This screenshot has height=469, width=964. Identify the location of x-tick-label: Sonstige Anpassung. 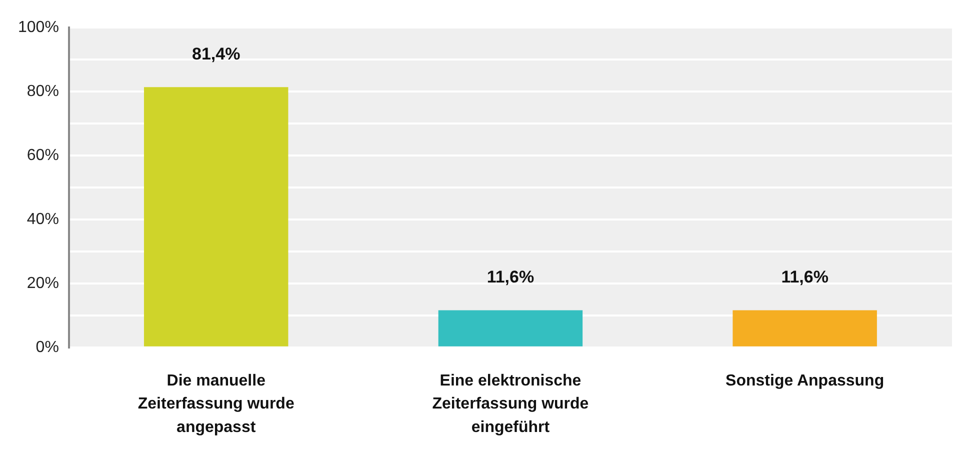
(805, 381).